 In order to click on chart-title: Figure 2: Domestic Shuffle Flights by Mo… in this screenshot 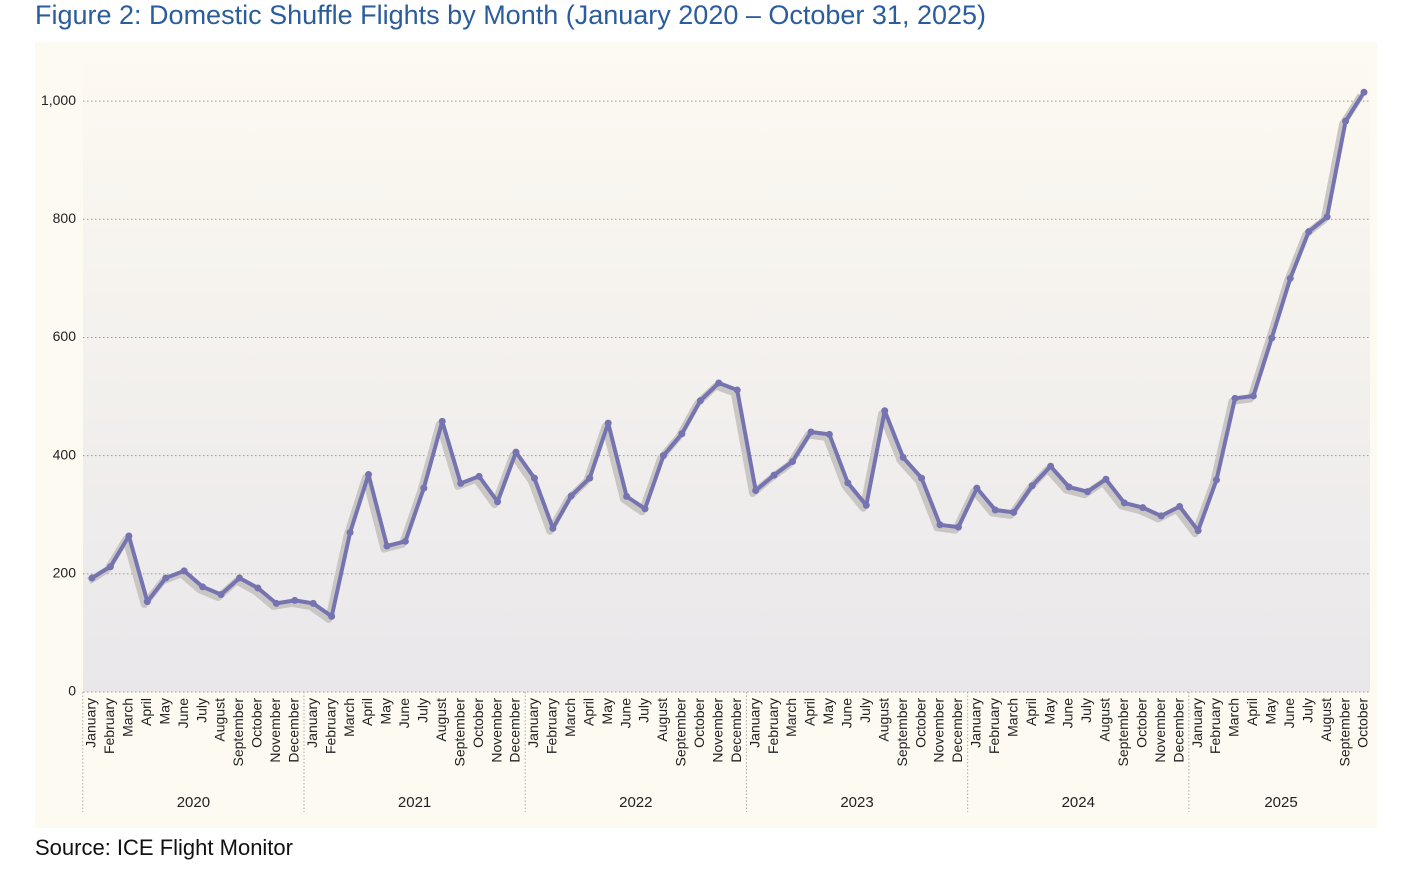, I will do `click(510, 15)`.